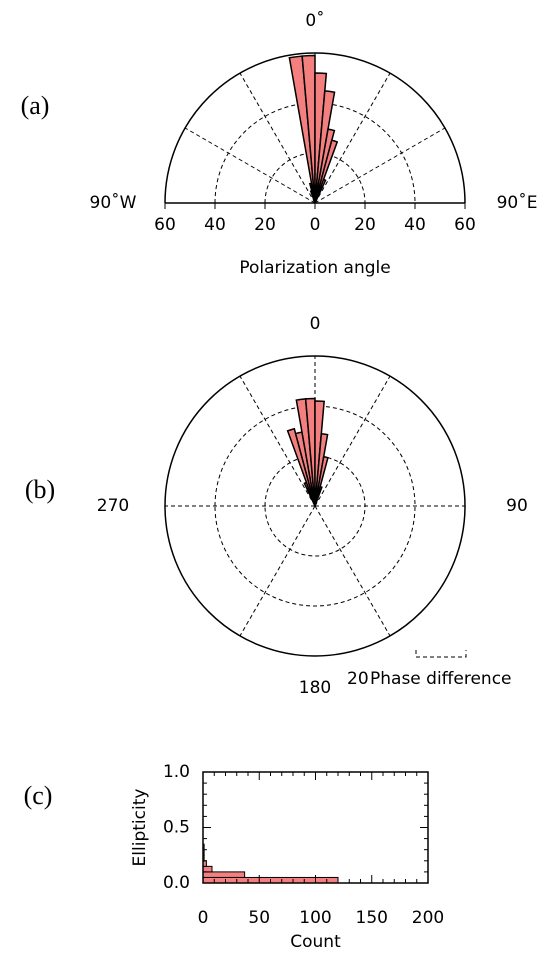 This screenshot has height=953, width=547. I want to click on y-tick-label: 0.0, so click(176, 883).